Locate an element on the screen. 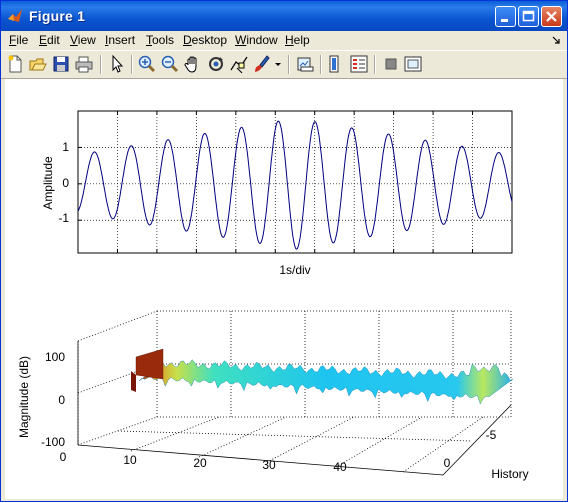 The image size is (568, 503). waterfall-zlabel: Magnitude (dB) is located at coordinates (24, 397).